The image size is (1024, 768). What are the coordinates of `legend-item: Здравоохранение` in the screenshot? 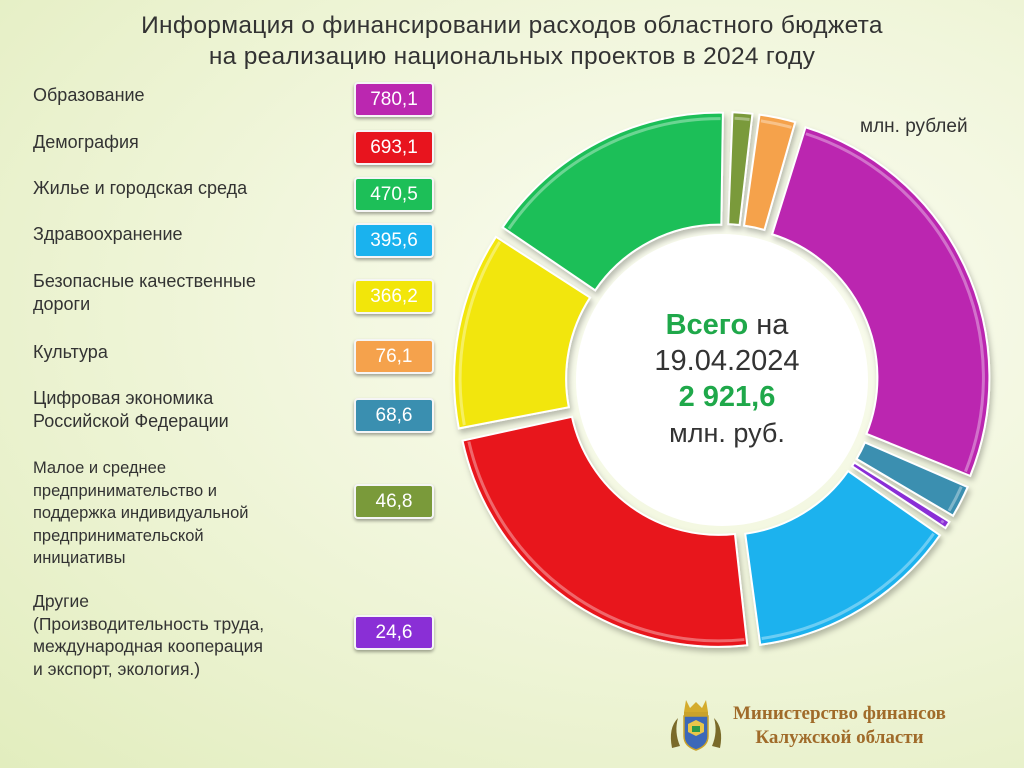 It's located at (108, 234).